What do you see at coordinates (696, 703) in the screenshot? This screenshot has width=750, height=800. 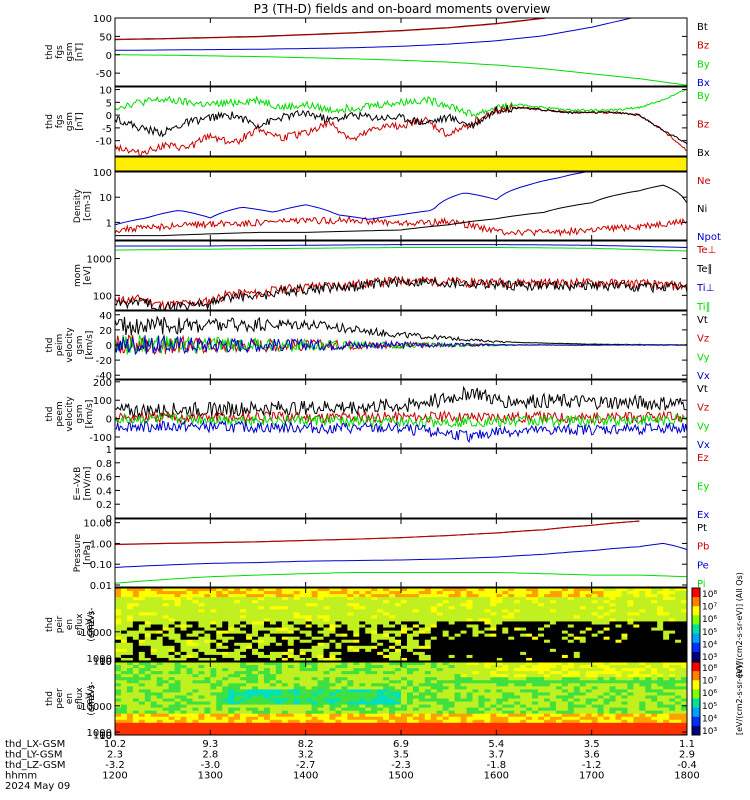 I see `peer-spectrogram-colorbar-segment` at bounding box center [696, 703].